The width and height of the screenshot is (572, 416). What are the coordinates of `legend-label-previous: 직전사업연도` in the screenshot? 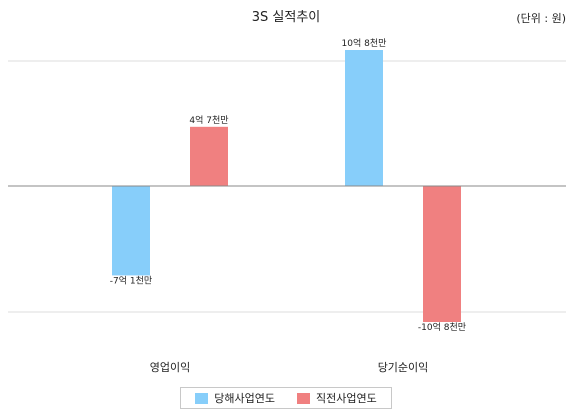 It's located at (346, 398).